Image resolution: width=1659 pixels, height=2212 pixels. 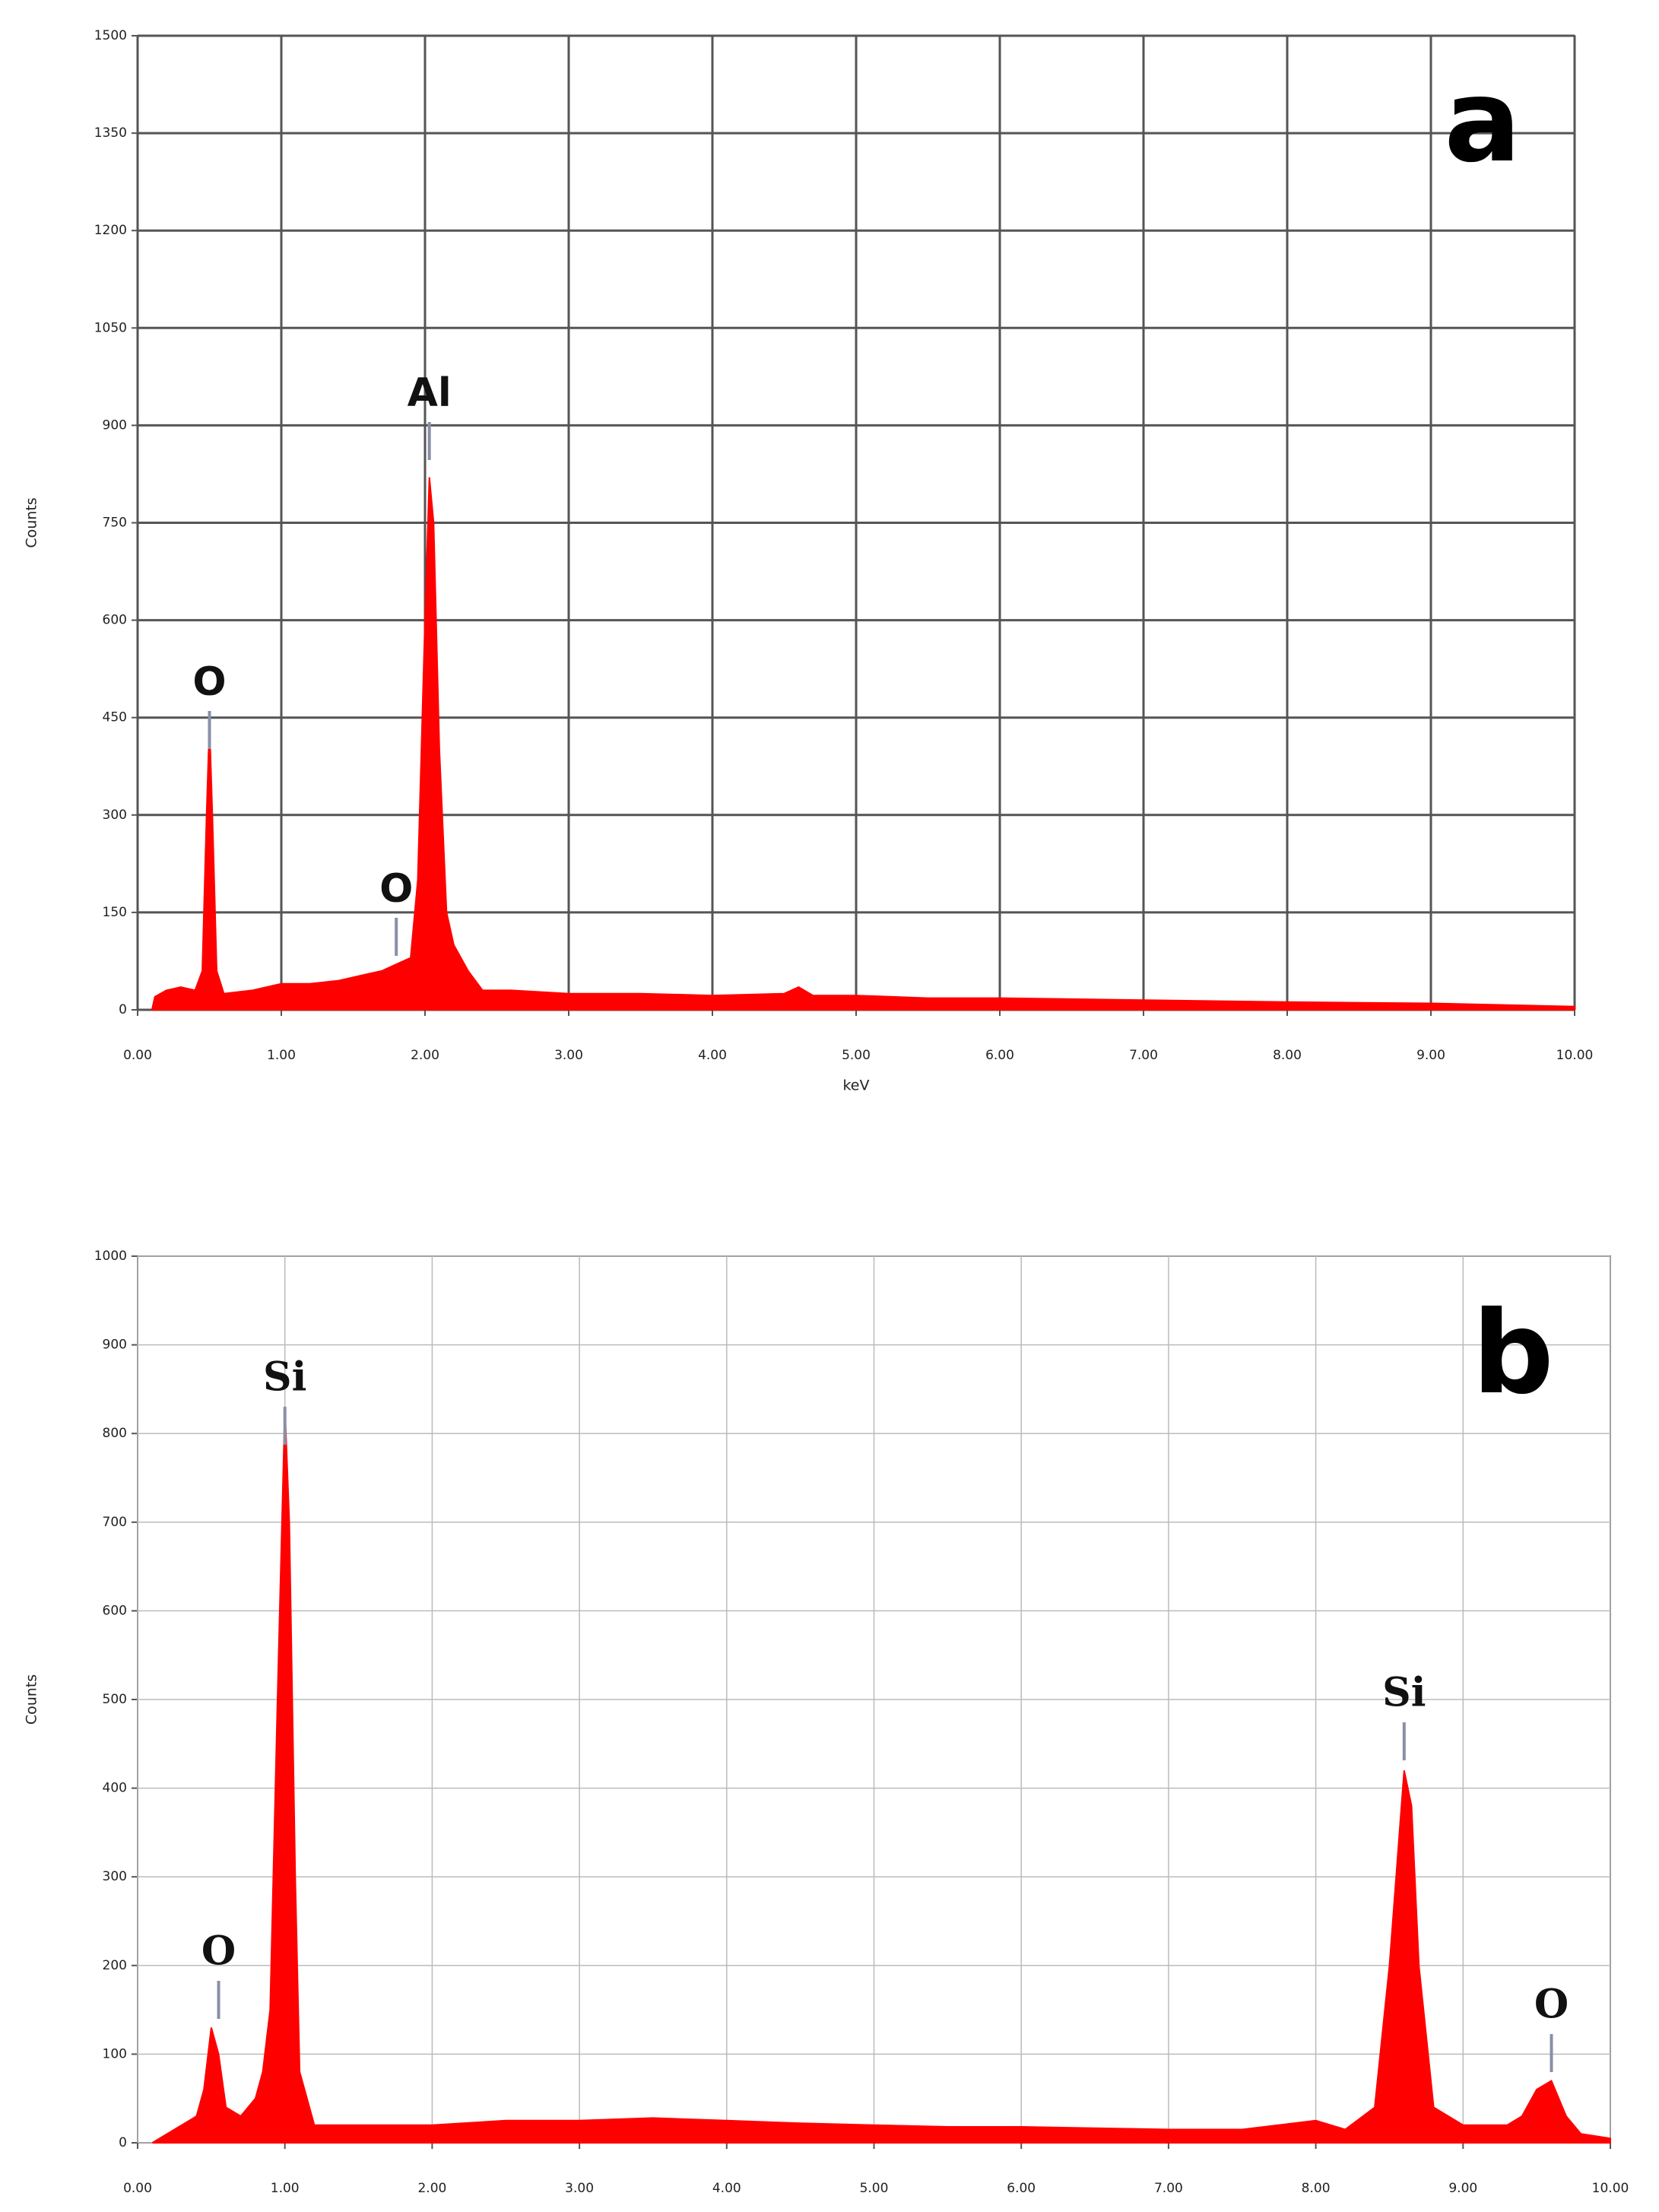 What do you see at coordinates (115, 1788) in the screenshot?
I see `y-tick-label: 400` at bounding box center [115, 1788].